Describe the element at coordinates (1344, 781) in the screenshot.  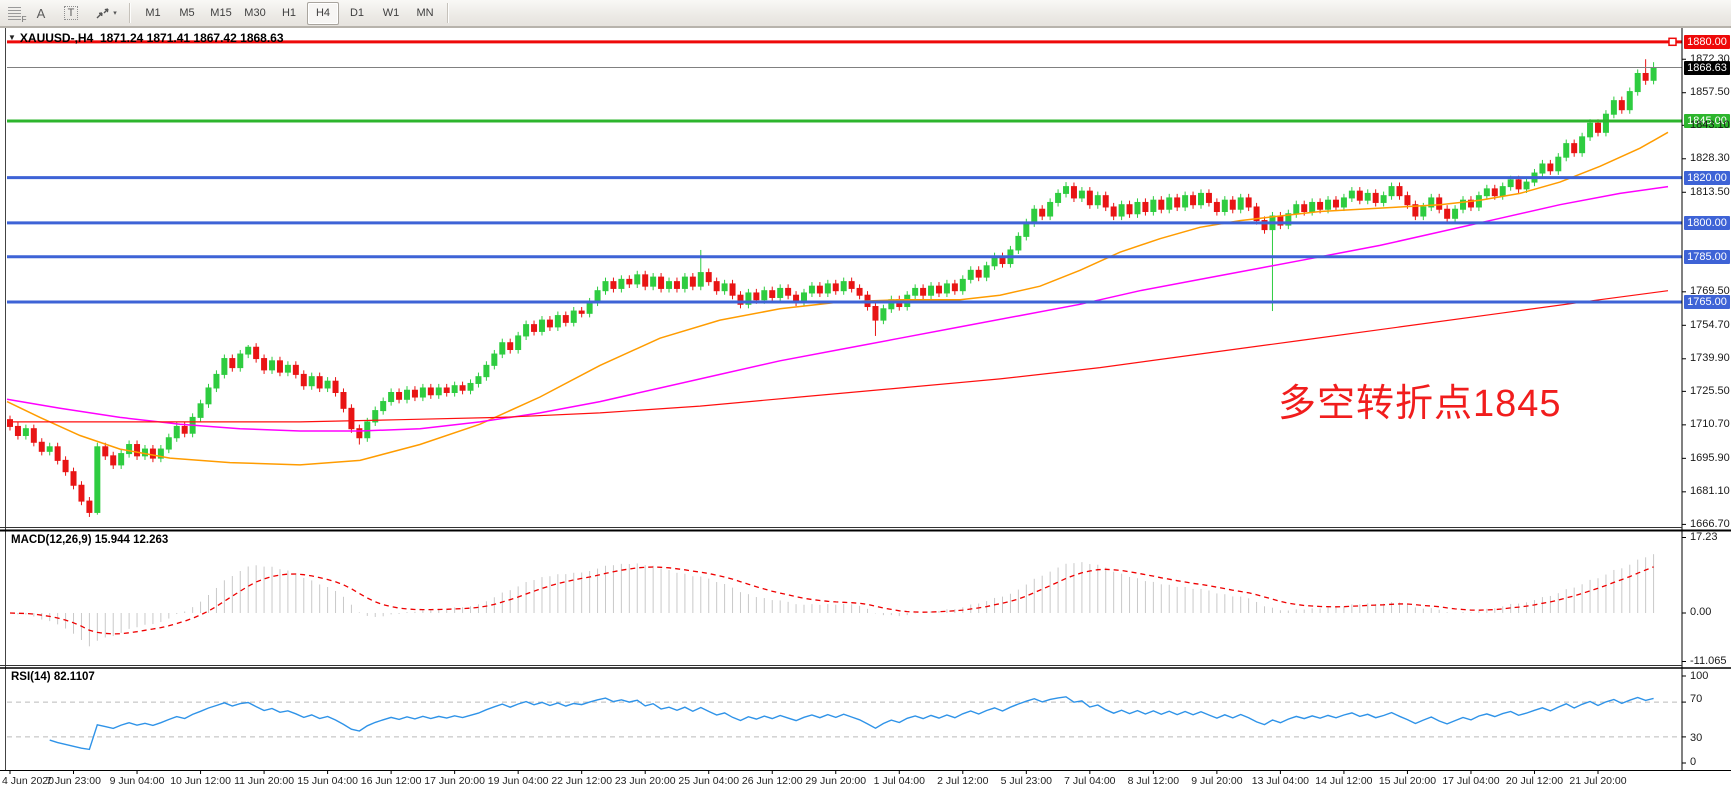
I see `time-axis-label: 14 Jul 12:00` at that location.